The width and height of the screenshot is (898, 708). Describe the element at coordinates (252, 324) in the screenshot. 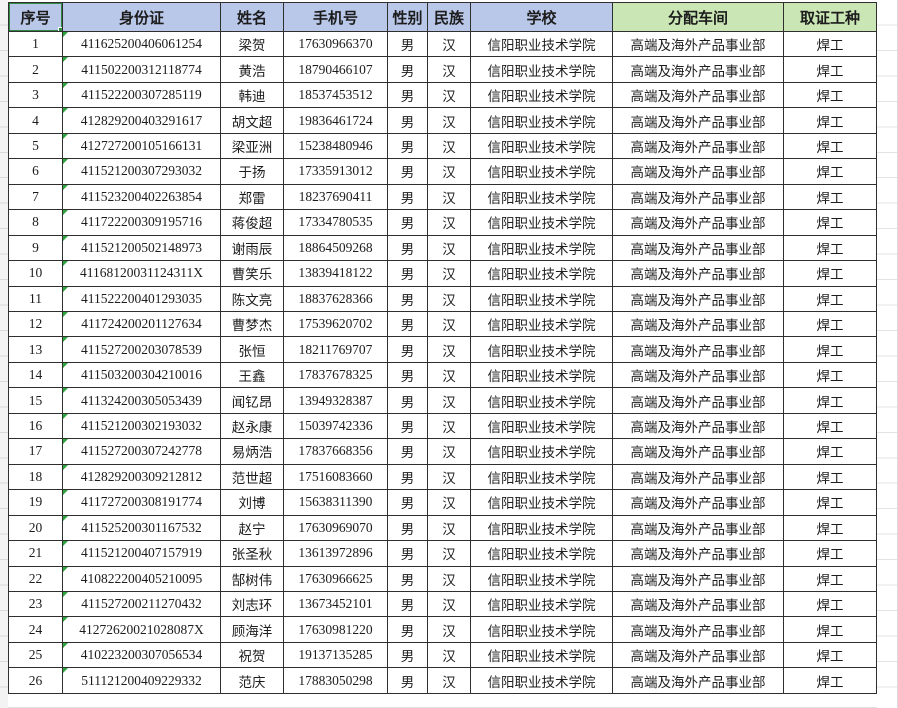

I see `cell-name: 曹梦杰` at that location.